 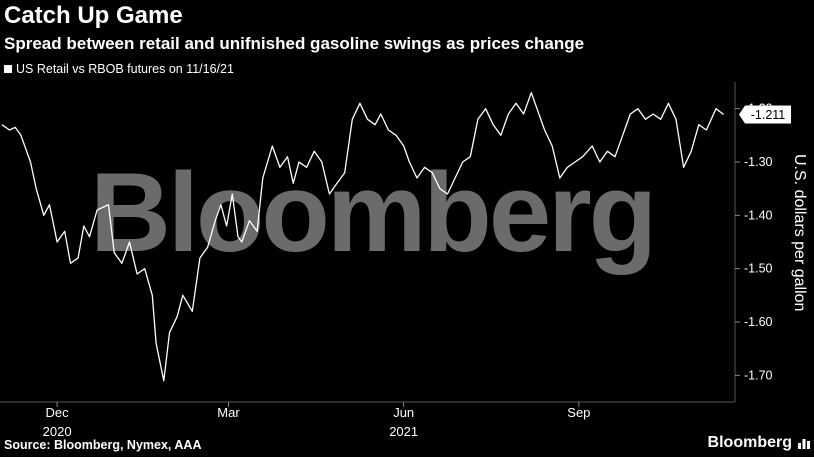 I want to click on y-tick-label: -1.40, so click(x=758, y=215).